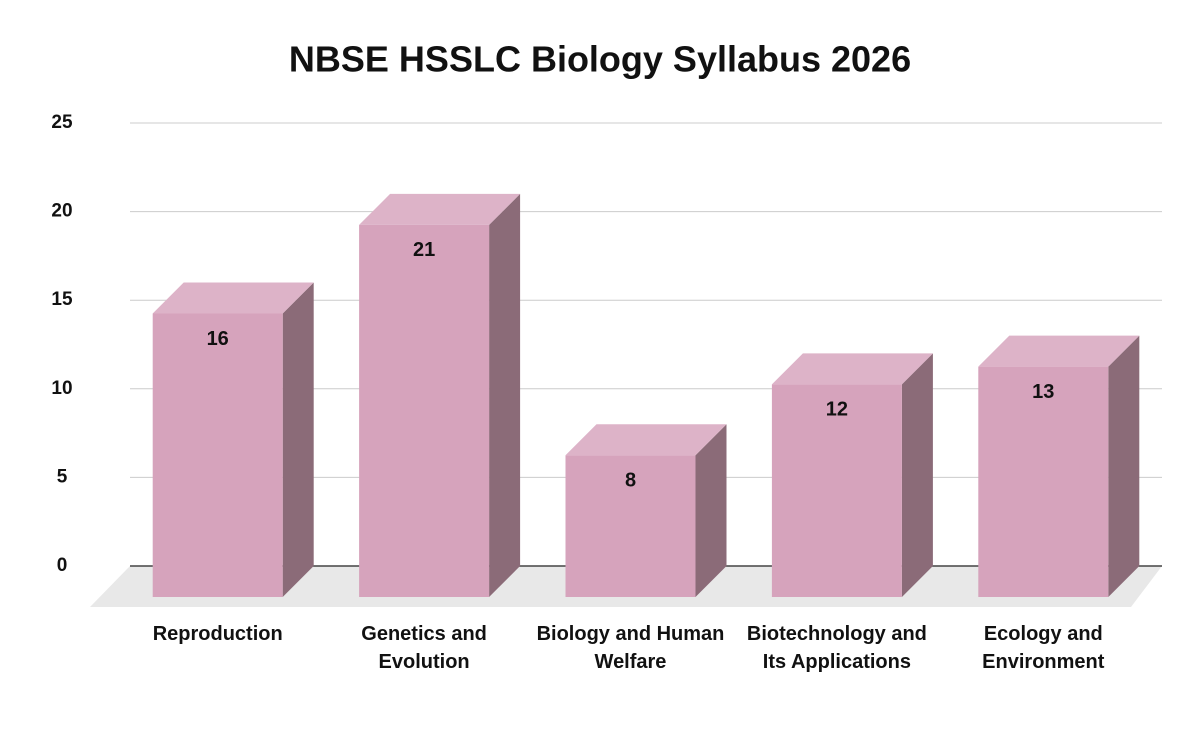  I want to click on x-tick-label: Ecology and Environment, so click(1043, 648).